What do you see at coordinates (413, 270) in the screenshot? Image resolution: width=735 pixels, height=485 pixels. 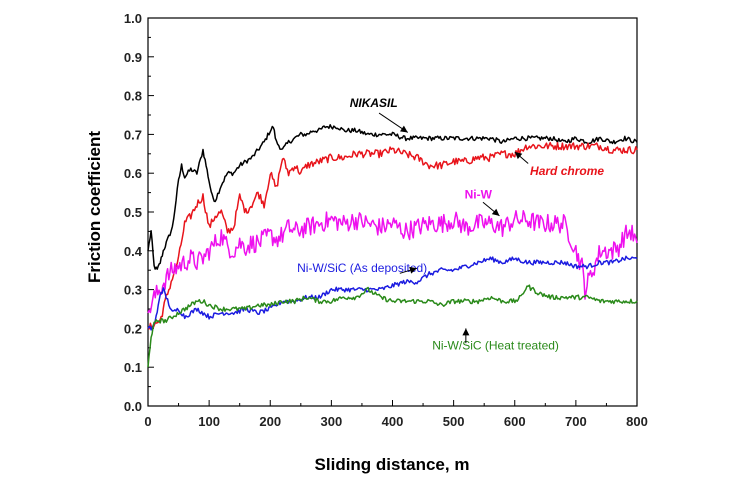 I see `annotation-arrowhead-ni-w-sic-as-deposited` at bounding box center [413, 270].